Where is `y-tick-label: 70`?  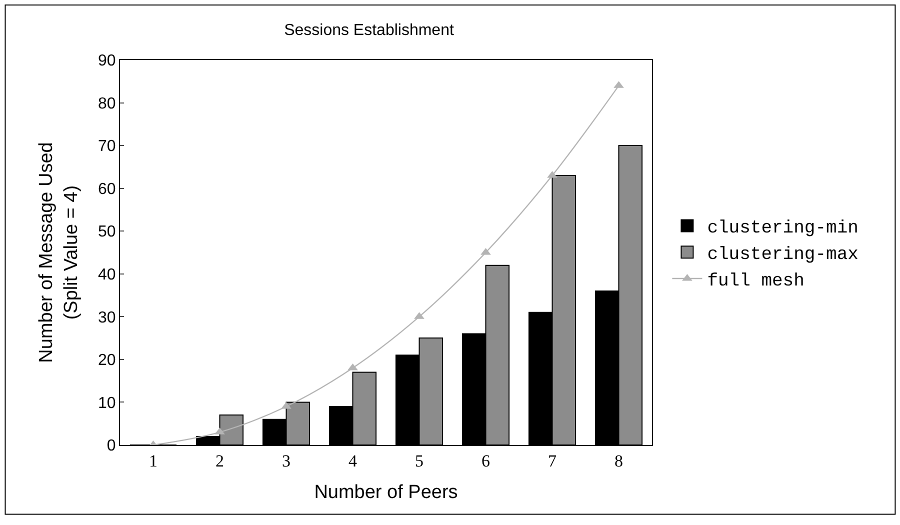 y-tick-label: 70 is located at coordinates (107, 147).